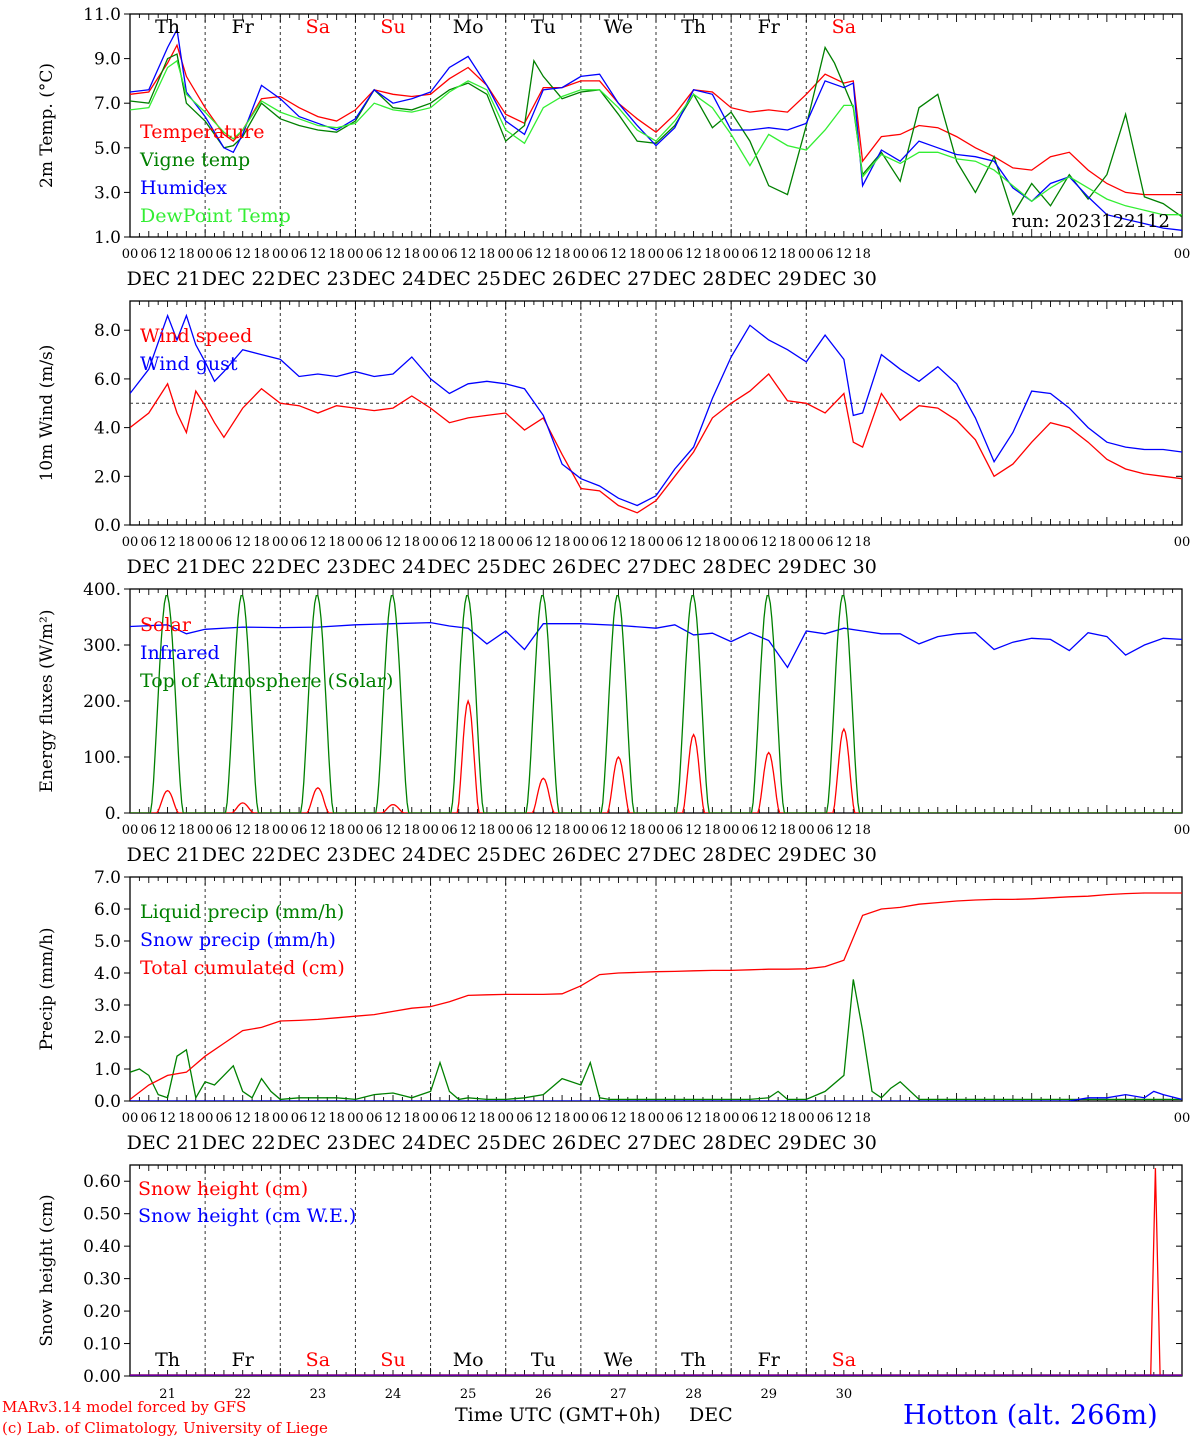 Image resolution: width=1194 pixels, height=1440 pixels. I want to click on weekday-label: Fr, so click(243, 1360).